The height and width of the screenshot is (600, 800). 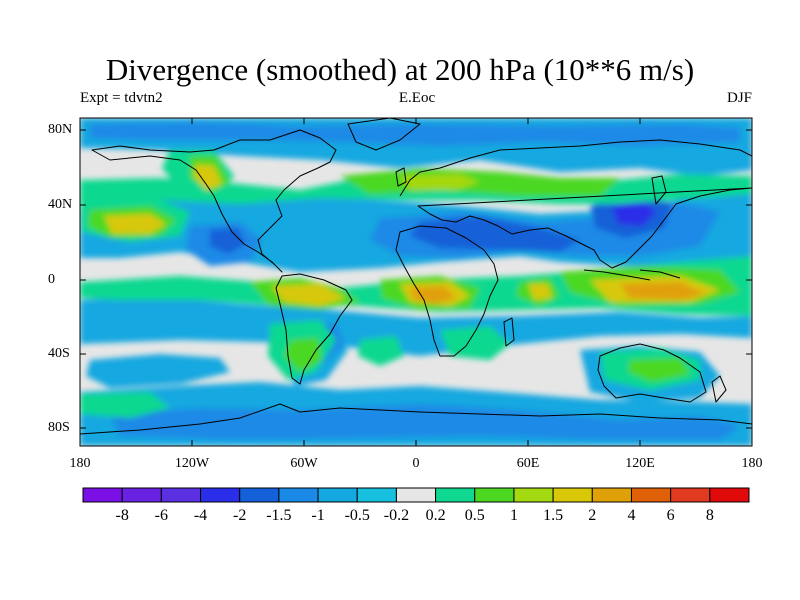 I want to click on coastline-australia, so click(x=652, y=373).